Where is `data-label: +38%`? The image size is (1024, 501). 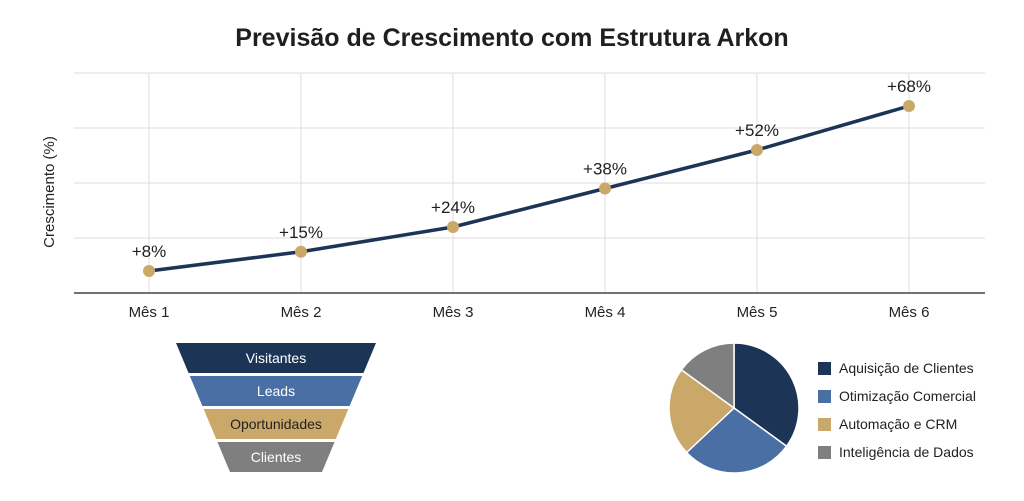 data-label: +38% is located at coordinates (605, 169).